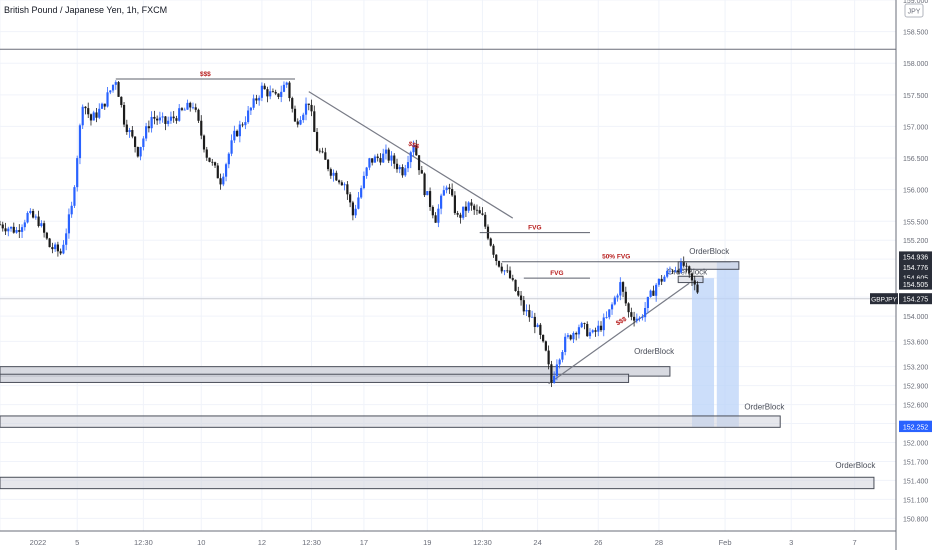 The height and width of the screenshot is (550, 932). What do you see at coordinates (915, 299) in the screenshot?
I see `price-label-text: 154.275` at bounding box center [915, 299].